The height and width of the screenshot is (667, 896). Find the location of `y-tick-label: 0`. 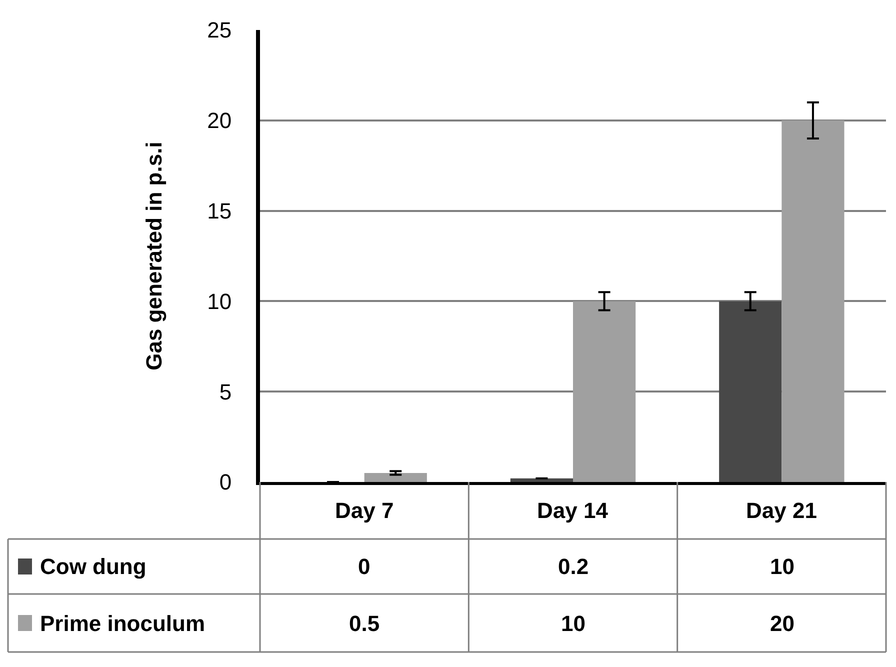

y-tick-label: 0 is located at coordinates (225, 482).